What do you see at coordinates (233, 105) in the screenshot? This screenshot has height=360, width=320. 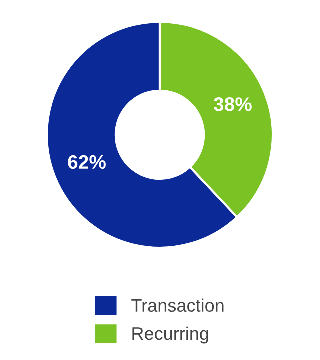 I see `data-label: 38%` at bounding box center [233, 105].